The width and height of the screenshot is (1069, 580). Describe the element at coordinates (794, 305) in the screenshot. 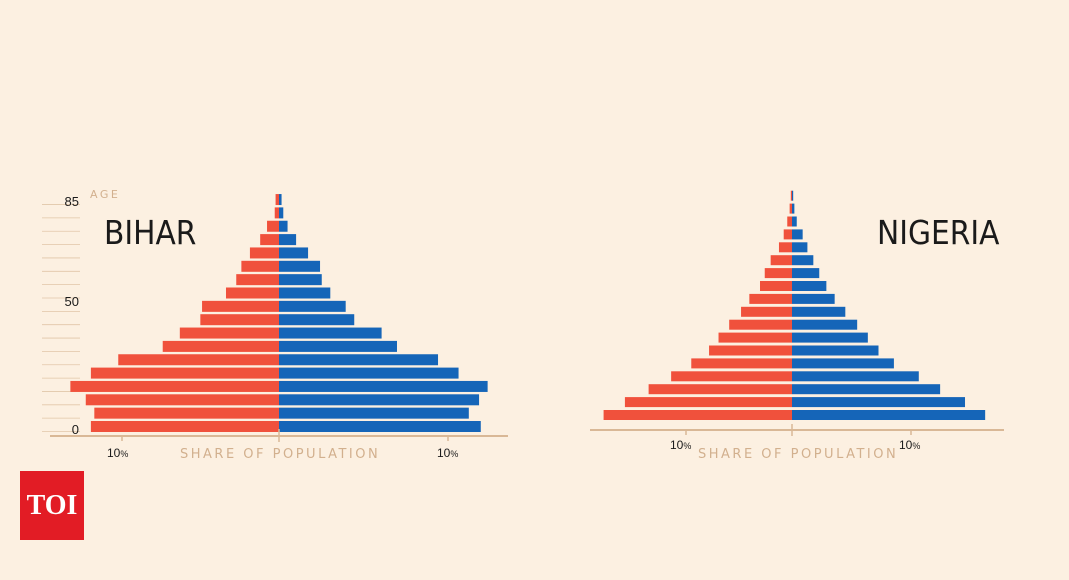

I see `nigeria-bars` at that location.